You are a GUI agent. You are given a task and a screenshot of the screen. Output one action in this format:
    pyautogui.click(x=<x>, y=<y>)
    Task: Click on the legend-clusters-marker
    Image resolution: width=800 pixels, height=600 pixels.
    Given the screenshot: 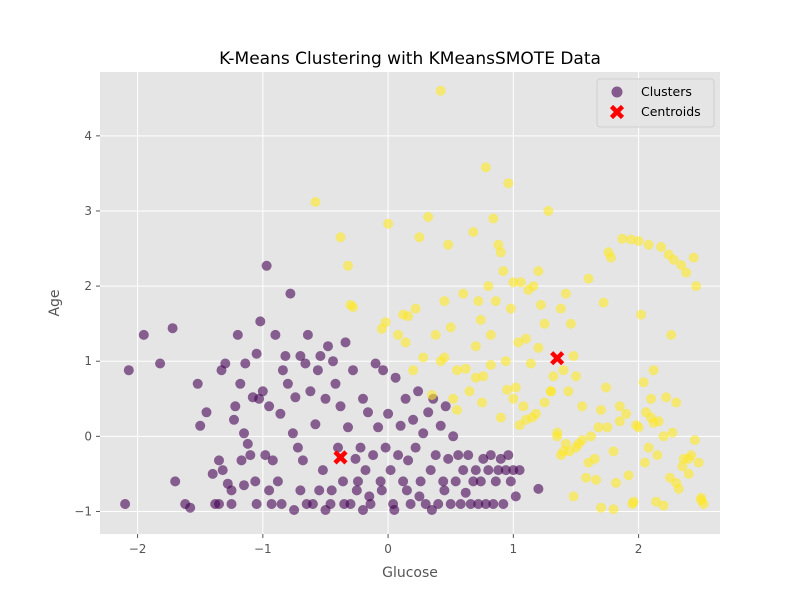 What is the action you would take?
    pyautogui.click(x=617, y=92)
    